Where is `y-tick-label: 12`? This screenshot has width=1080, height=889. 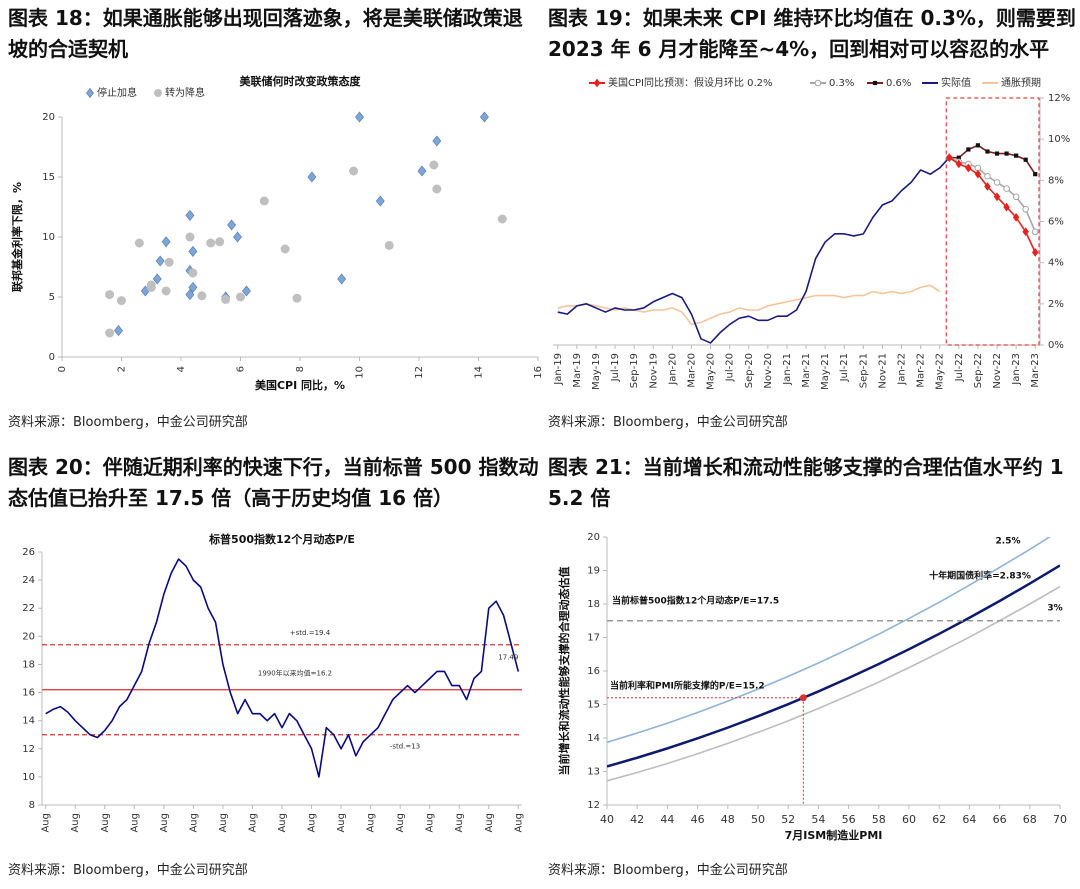
y-tick-label: 12 is located at coordinates (28, 749).